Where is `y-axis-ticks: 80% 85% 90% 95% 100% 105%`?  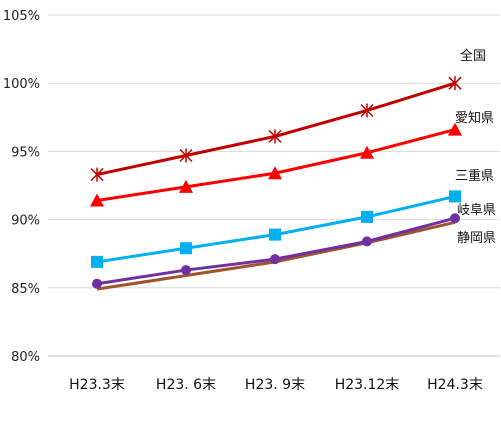 y-axis-ticks: 80% 85% 90% 95% 100% 105% is located at coordinates (21, 187).